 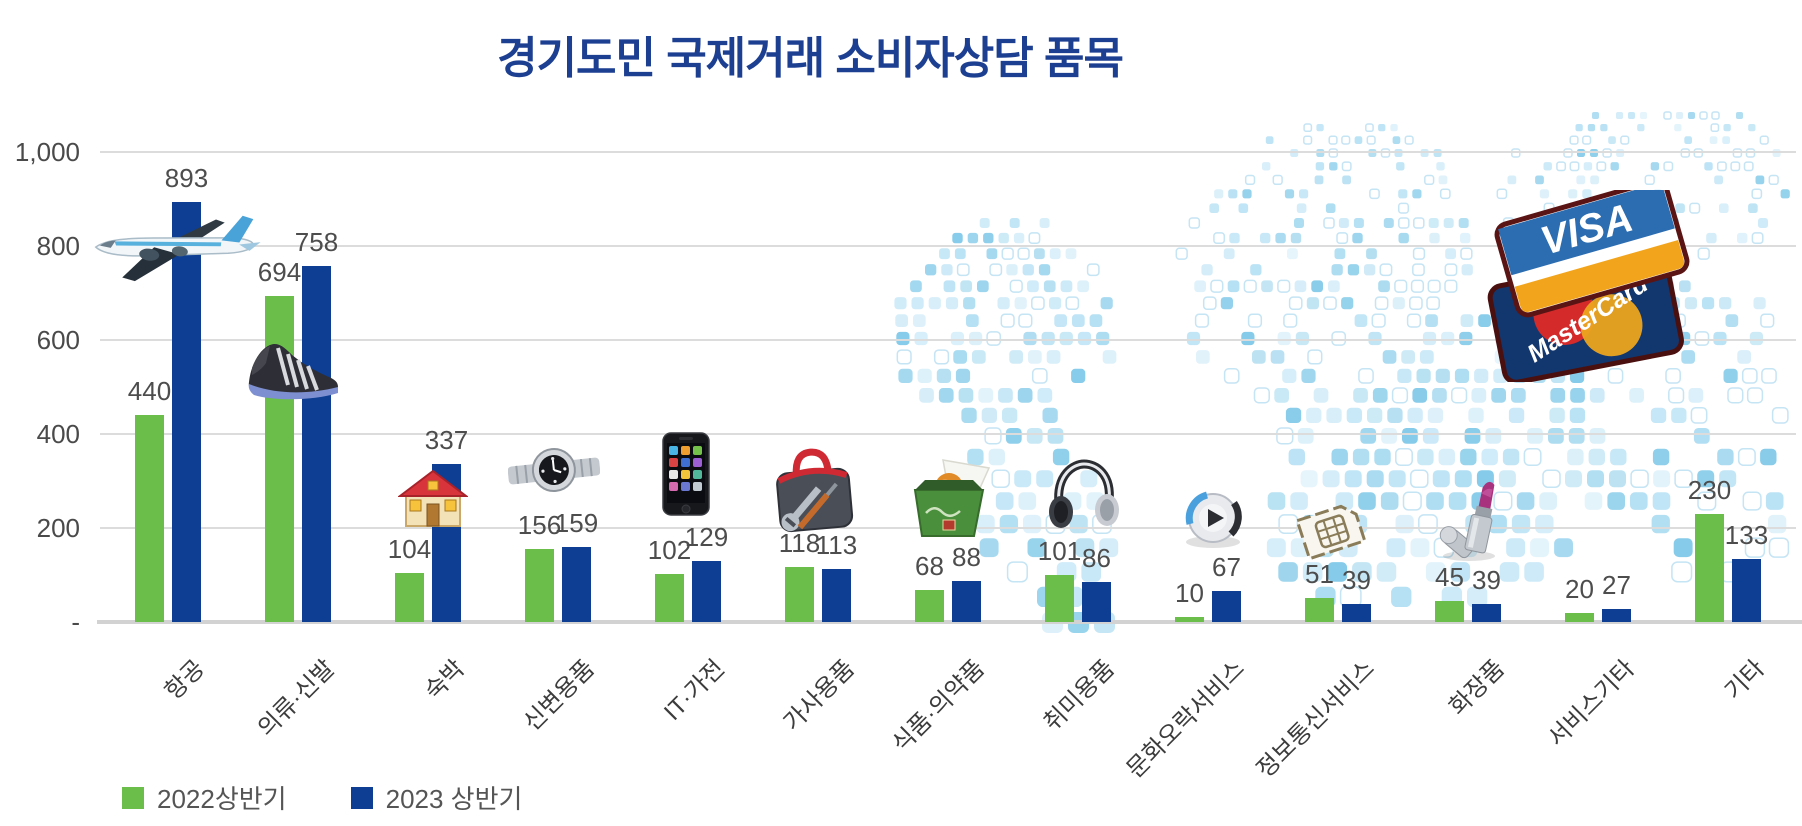 I want to click on value-label: 694, so click(x=279, y=271).